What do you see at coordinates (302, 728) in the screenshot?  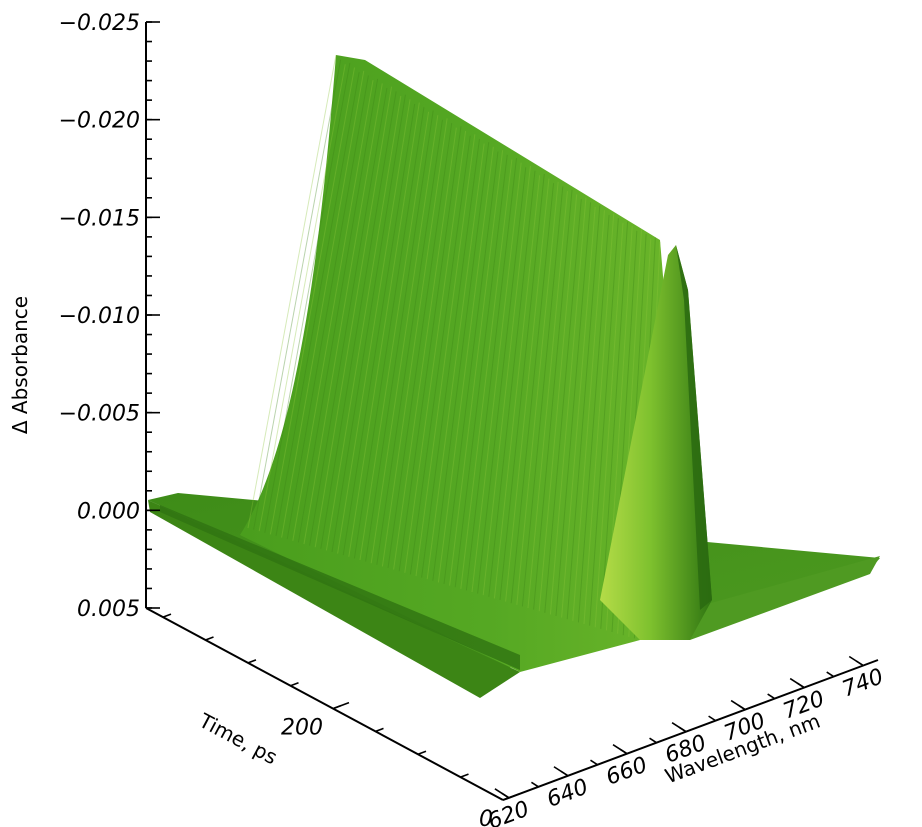 I see `y-tick-label: 200` at bounding box center [302, 728].